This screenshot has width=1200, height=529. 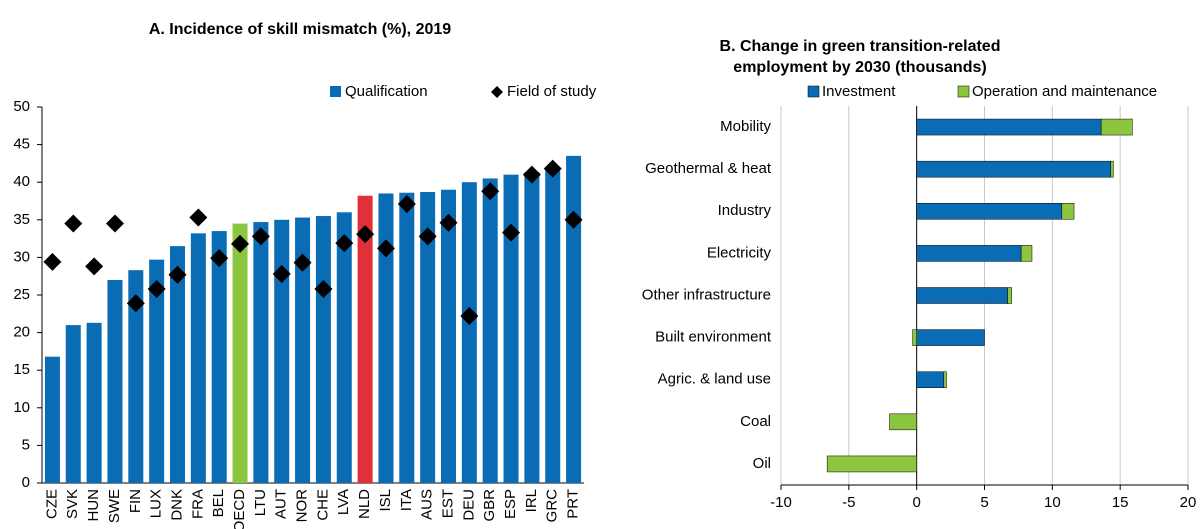 What do you see at coordinates (114, 506) in the screenshot?
I see `x-tick-label: SWE` at bounding box center [114, 506].